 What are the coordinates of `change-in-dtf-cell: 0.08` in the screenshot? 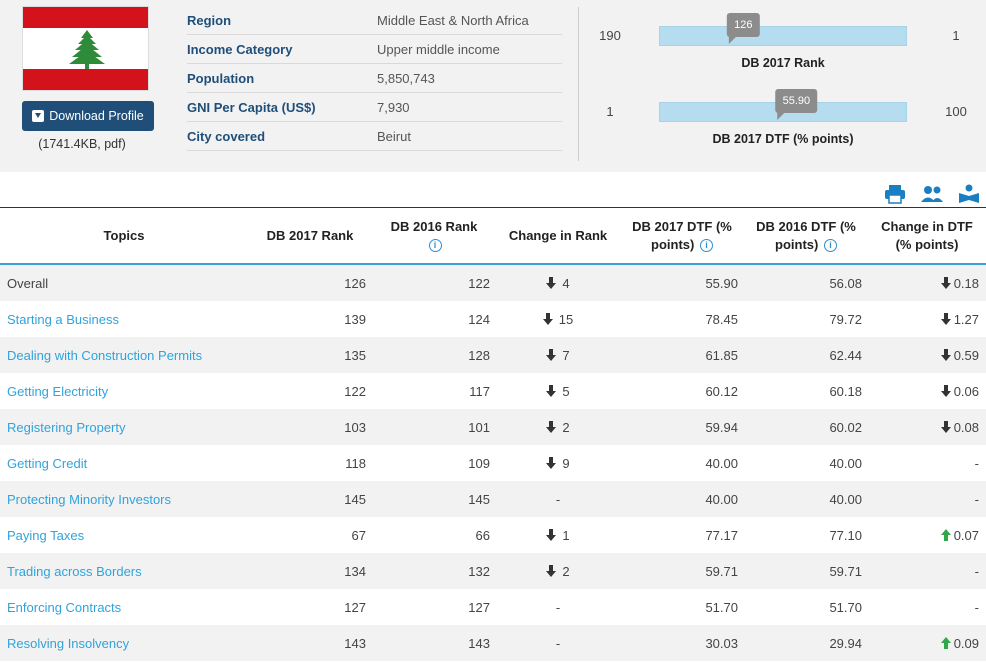 It's located at (927, 427).